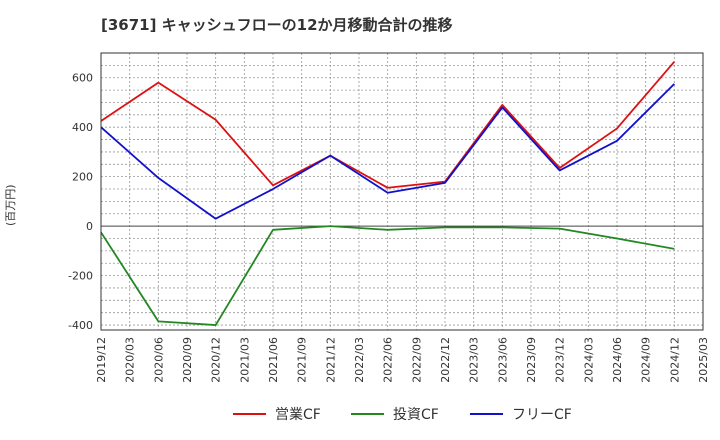 The image size is (720, 440). I want to click on legend: 営業CF 投資CF フリーCF, so click(402, 415).